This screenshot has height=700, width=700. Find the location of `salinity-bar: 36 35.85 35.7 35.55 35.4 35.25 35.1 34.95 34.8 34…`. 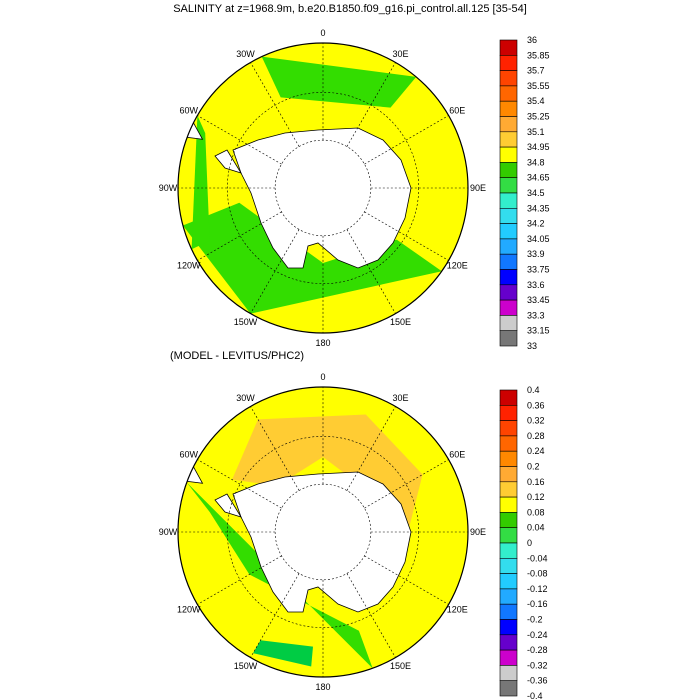

salinity-bar: 36 35.85 35.7 35.55 35.4 35.25 35.1 34.95 34.8 34… is located at coordinates (524, 193).